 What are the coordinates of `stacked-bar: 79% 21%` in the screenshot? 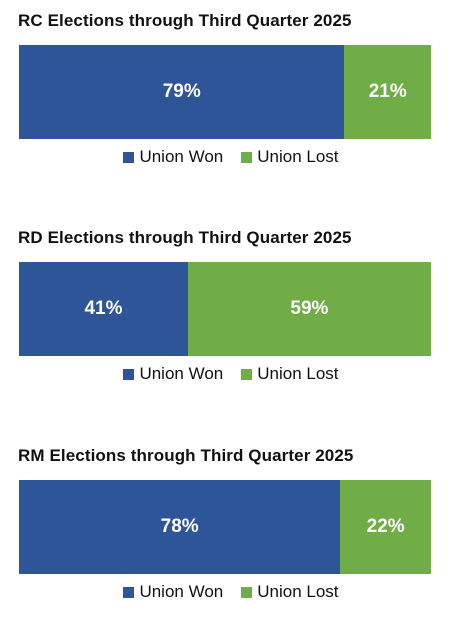 It's located at (225, 92).